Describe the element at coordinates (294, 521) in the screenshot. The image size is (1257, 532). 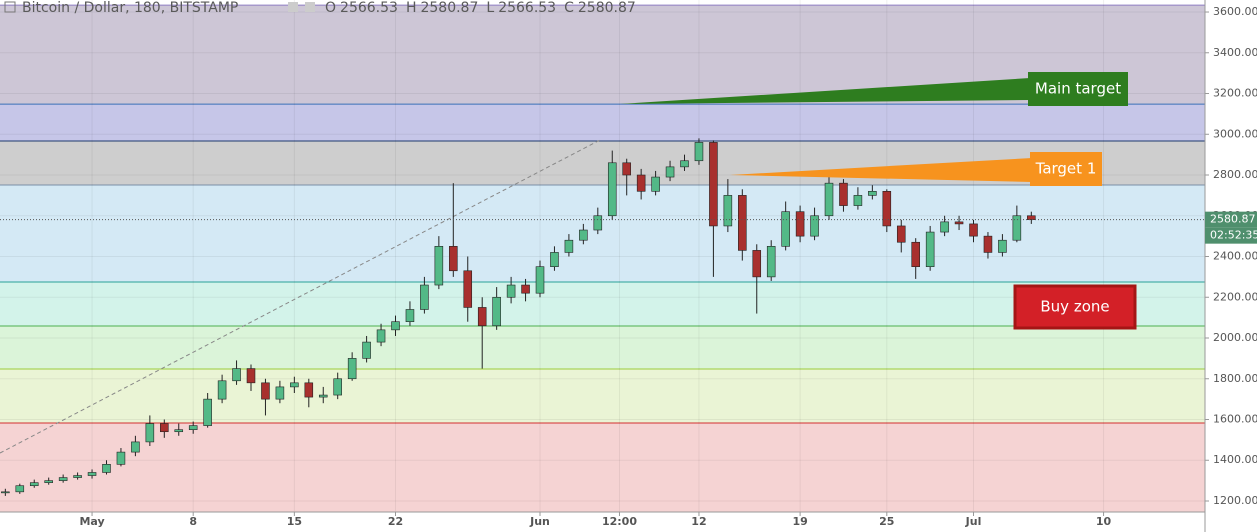
I see `x-tick-label: 15` at that location.